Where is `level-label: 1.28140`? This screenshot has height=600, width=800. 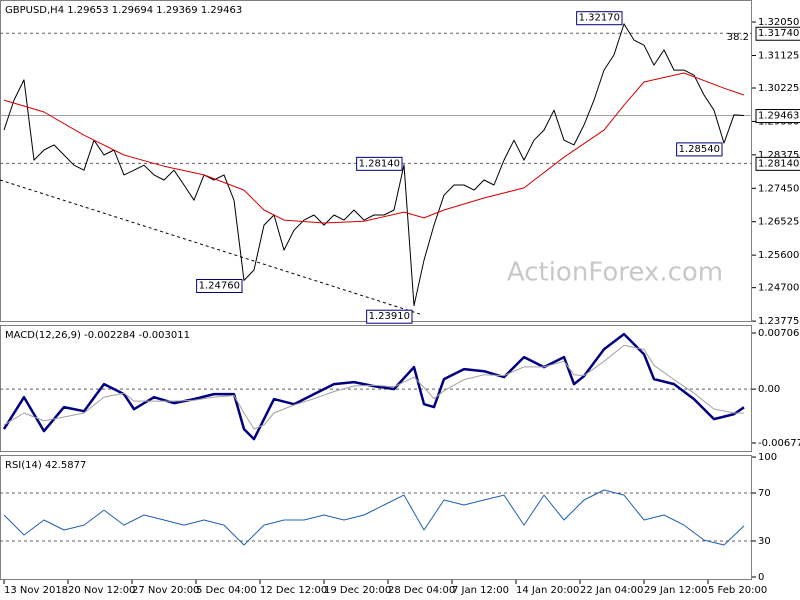 level-label: 1.28140 is located at coordinates (778, 163).